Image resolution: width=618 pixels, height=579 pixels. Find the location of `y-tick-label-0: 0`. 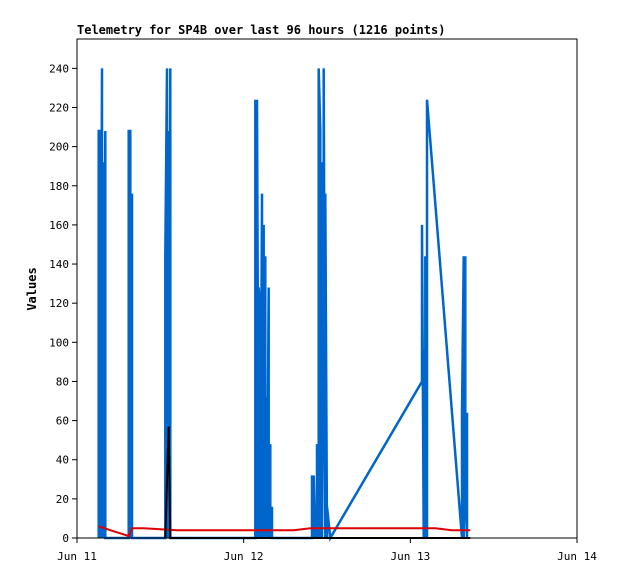

y-tick-label-0: 0 is located at coordinates (65, 538).